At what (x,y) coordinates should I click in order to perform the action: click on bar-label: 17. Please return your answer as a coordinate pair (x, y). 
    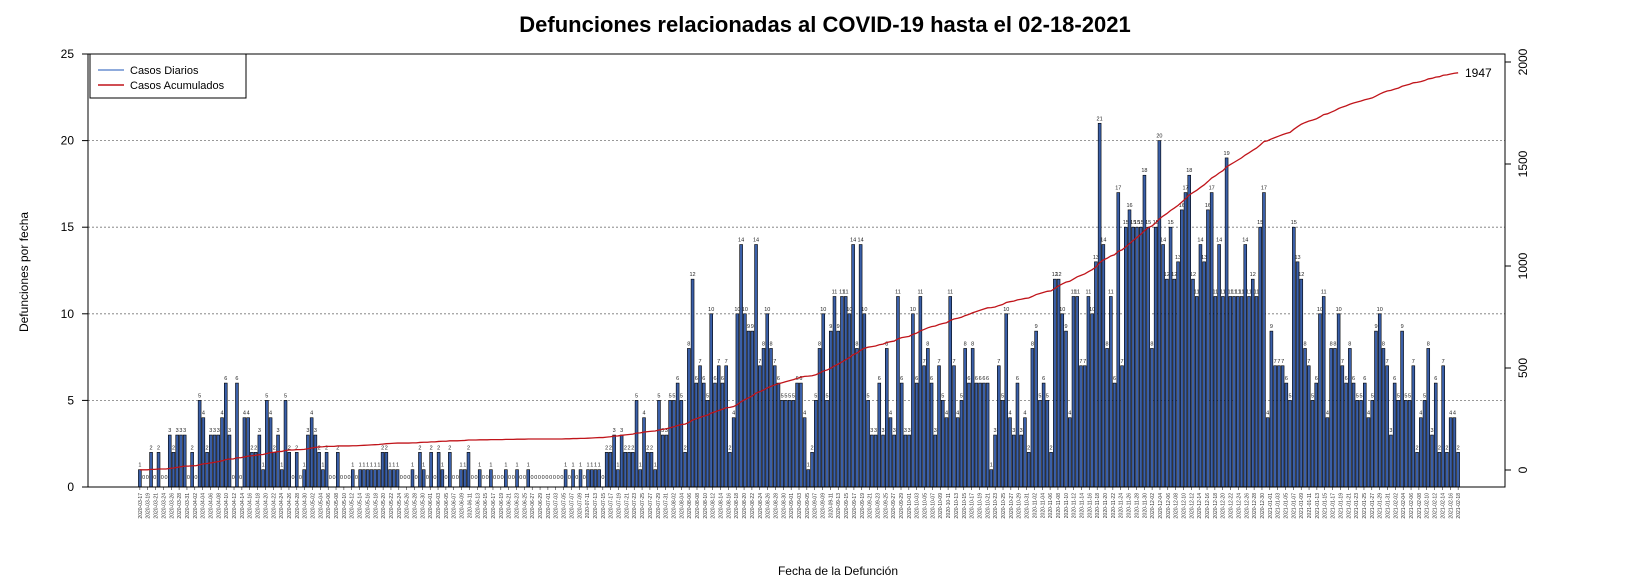
    Looking at the image, I should click on (1185, 189).